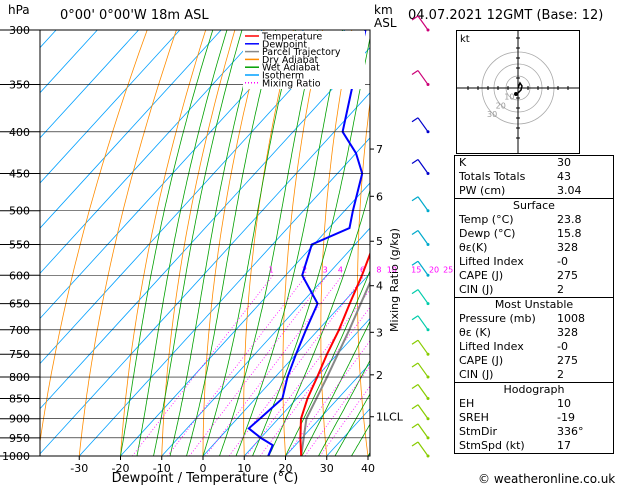  Describe the element at coordinates (291, 68) in the screenshot. I see `legend-item-label: Wet Adiabat` at that location.